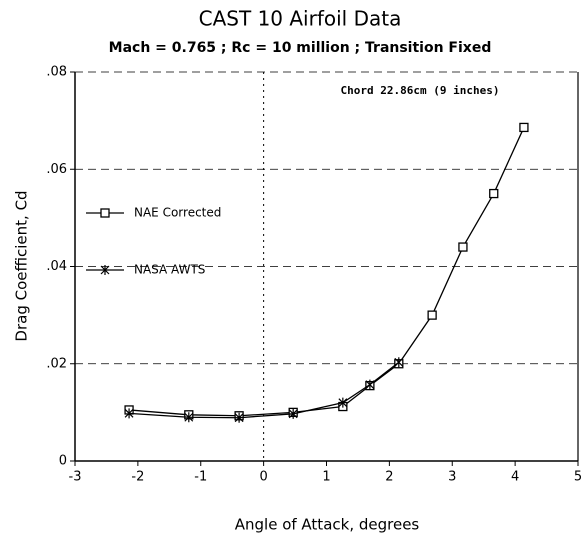 This screenshot has width=587, height=545. I want to click on y-tick-label: 0, so click(63, 461).